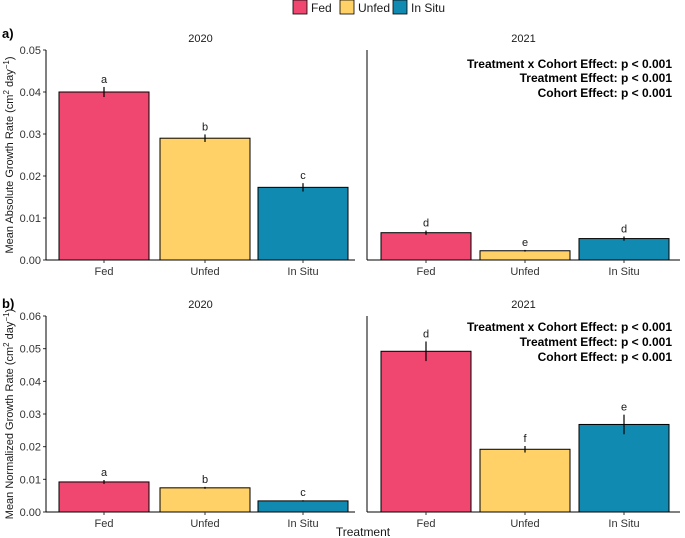 The image size is (685, 538). I want to click on legend: Fed Unfed In Situ, so click(368, 7).